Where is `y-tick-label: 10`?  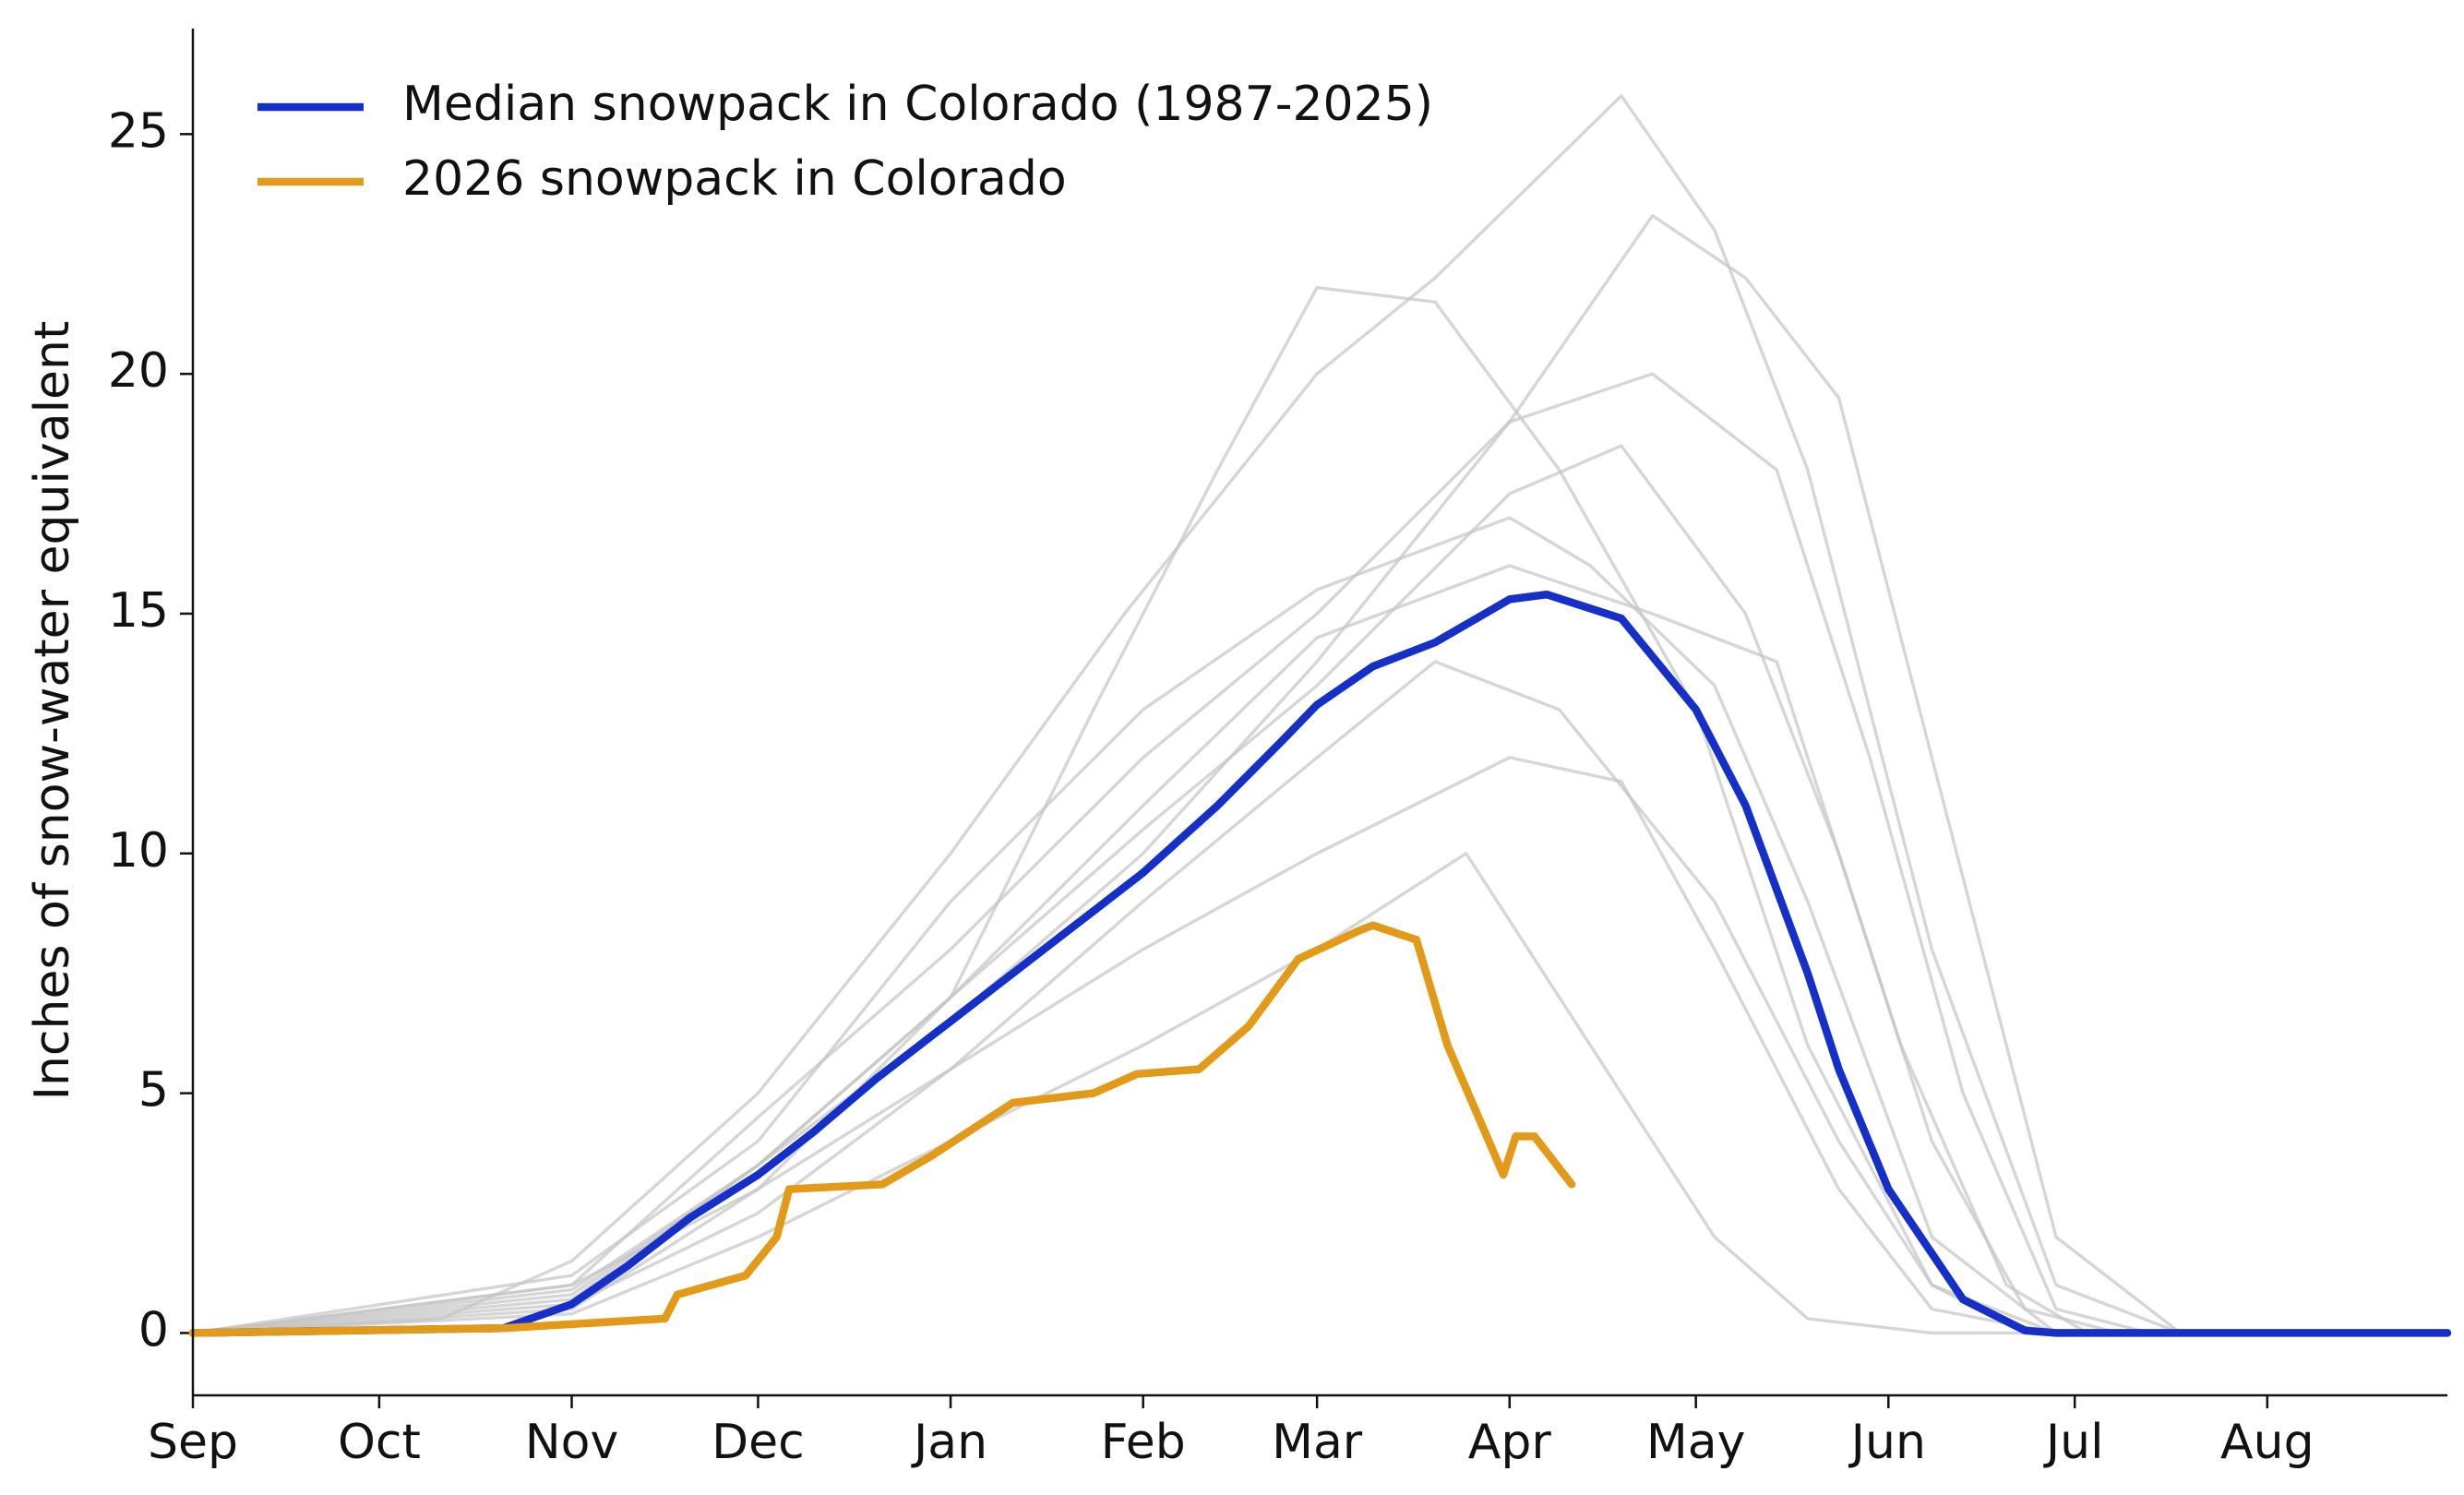
y-tick-label: 10 is located at coordinates (138, 851).